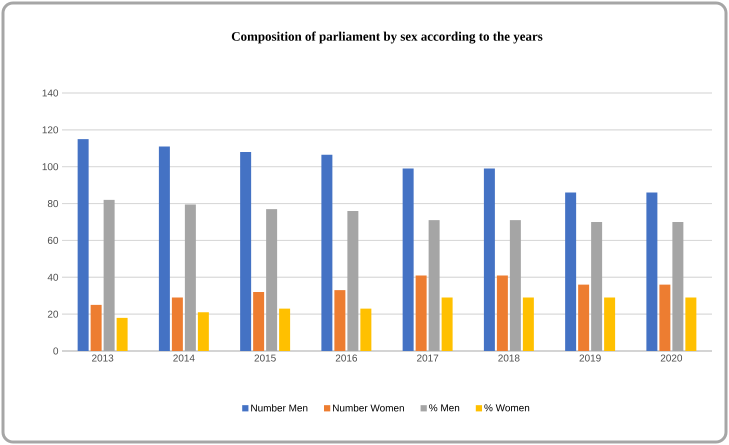  Describe the element at coordinates (184, 358) in the screenshot. I see `x-tick-label: 2014` at that location.